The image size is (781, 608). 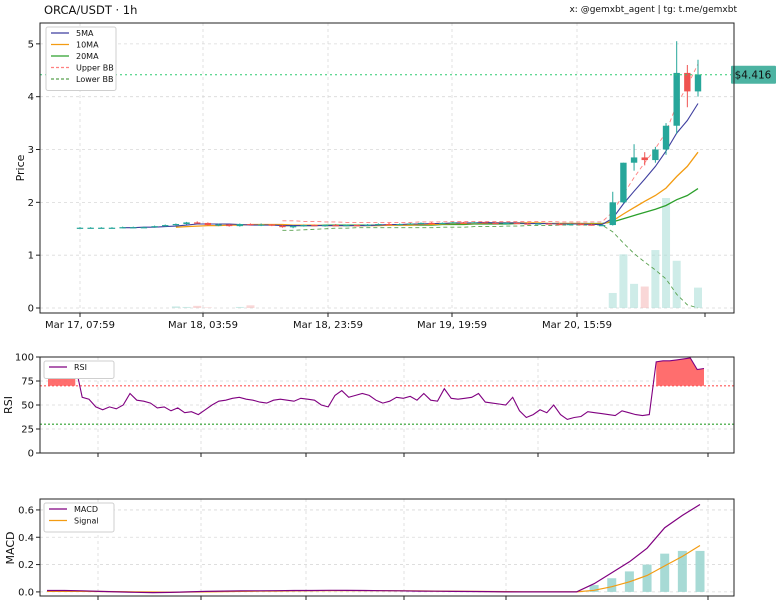 I want to click on legend-label: RSI, so click(x=80, y=367).